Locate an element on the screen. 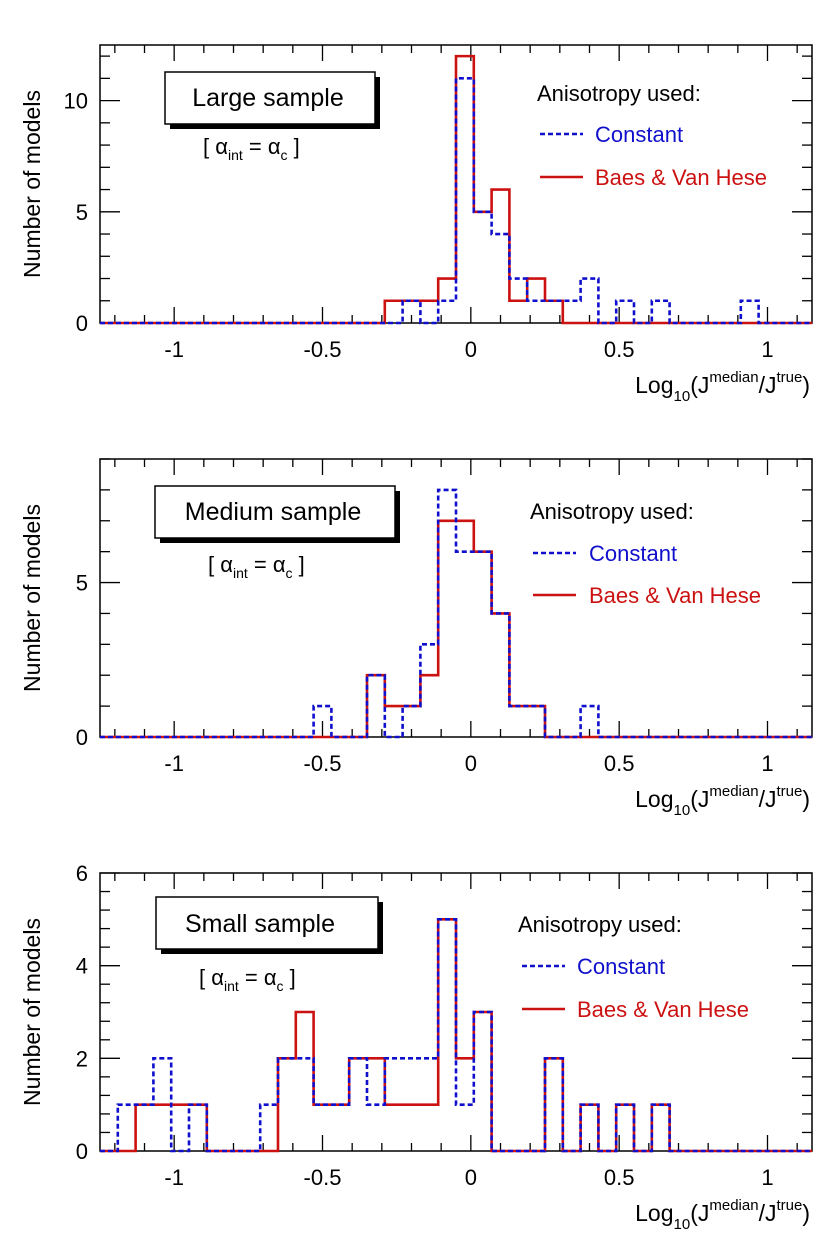 The width and height of the screenshot is (830, 1254). y-tick-label: 4 is located at coordinates (82, 966).